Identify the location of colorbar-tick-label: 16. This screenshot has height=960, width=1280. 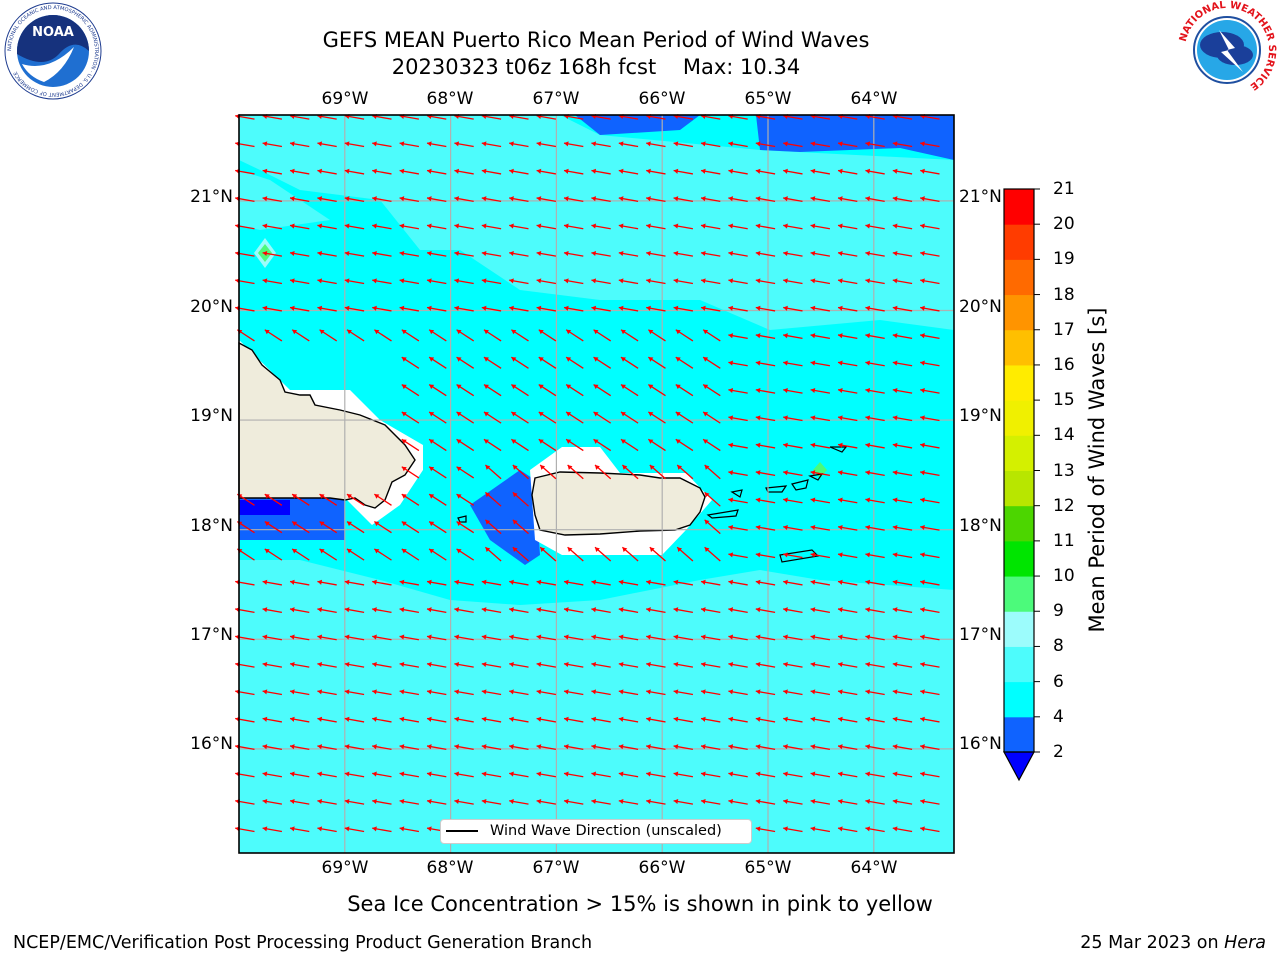
(1064, 364).